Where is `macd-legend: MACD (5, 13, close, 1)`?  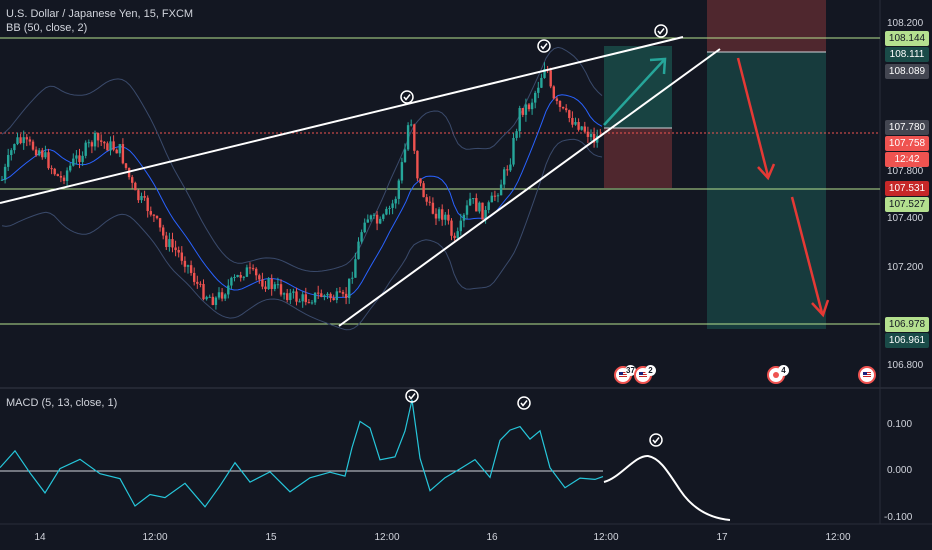 macd-legend: MACD (5, 13, close, 1) is located at coordinates (62, 403).